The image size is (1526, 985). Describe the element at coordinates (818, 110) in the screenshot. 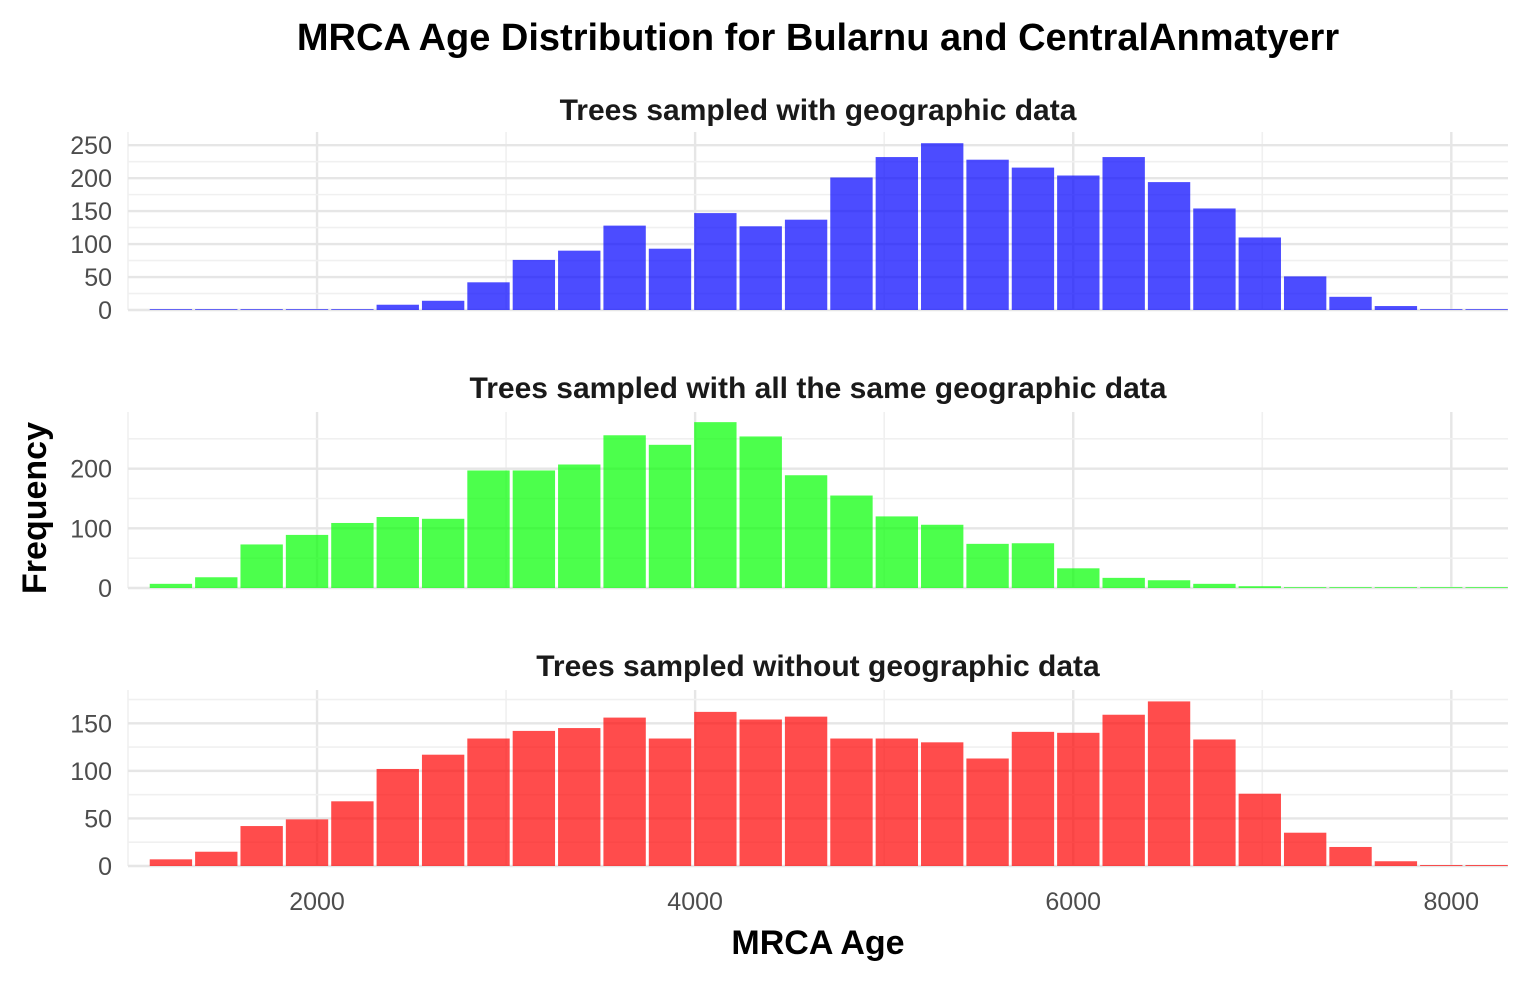

I see `facet-title: Trees sampled with geographic data` at that location.